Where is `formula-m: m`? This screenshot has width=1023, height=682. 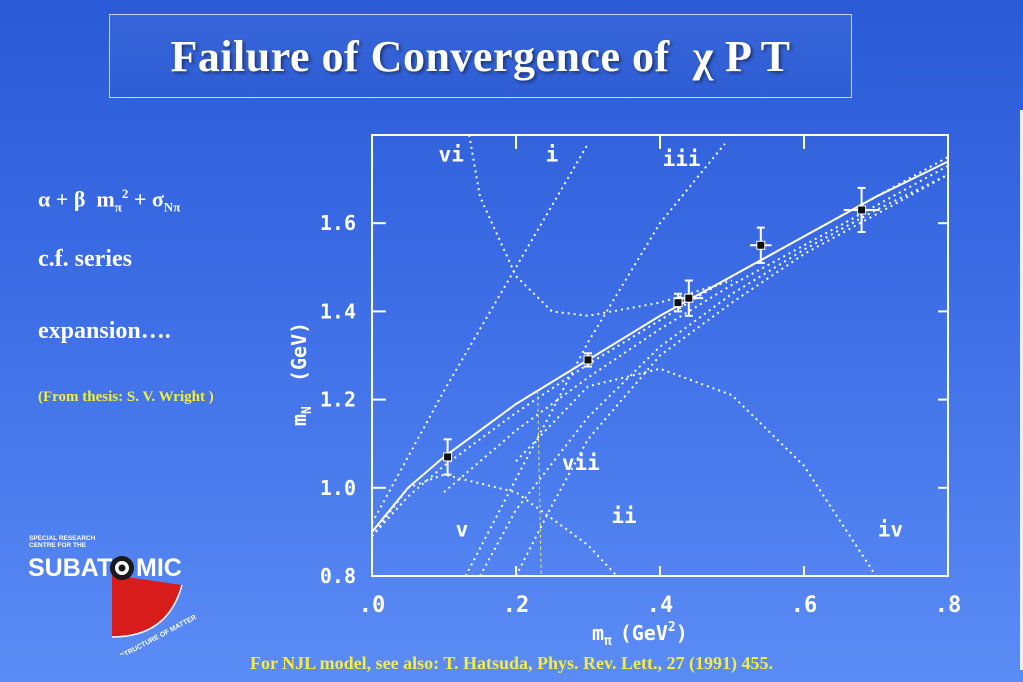 formula-m: m is located at coordinates (105, 199).